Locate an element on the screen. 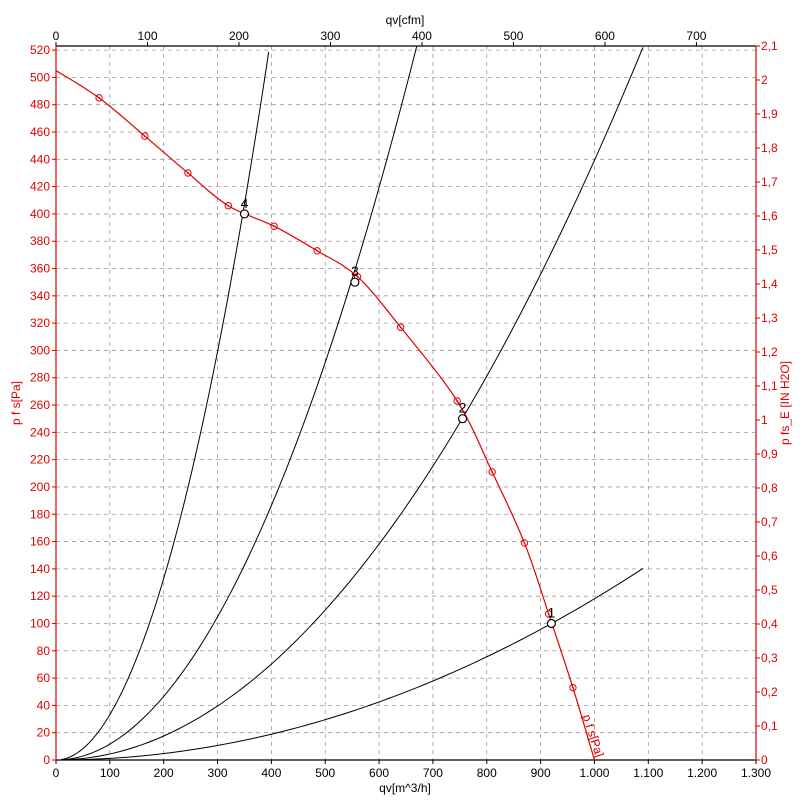  y-tick-label: 340 is located at coordinates (40, 296).